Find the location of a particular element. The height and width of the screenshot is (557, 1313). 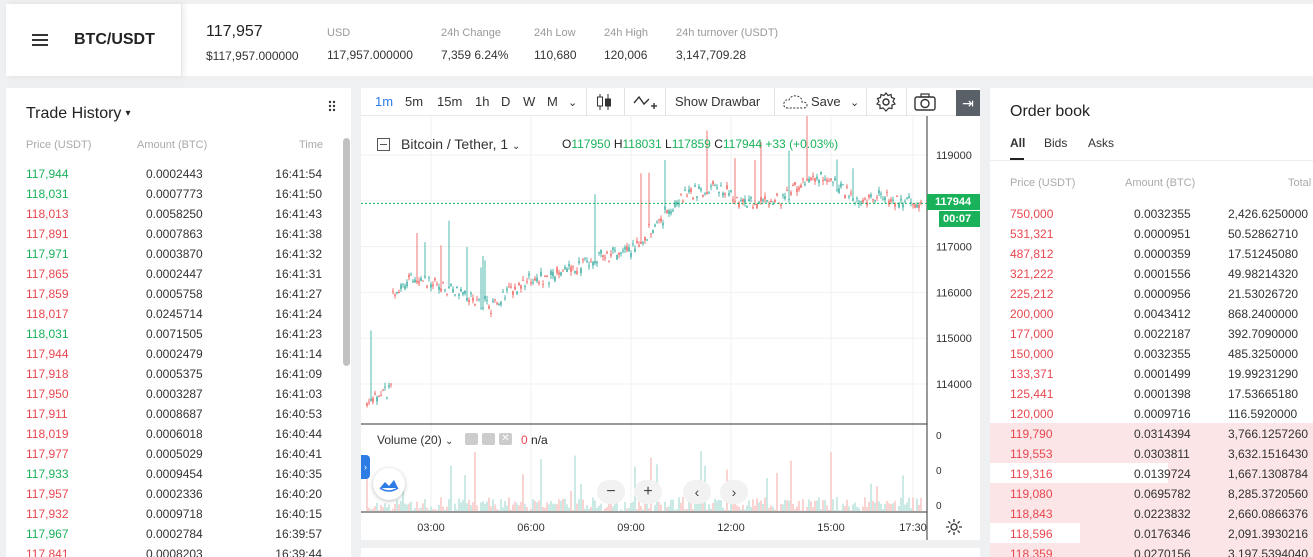

hamburger-menu-icon is located at coordinates (40, 41).